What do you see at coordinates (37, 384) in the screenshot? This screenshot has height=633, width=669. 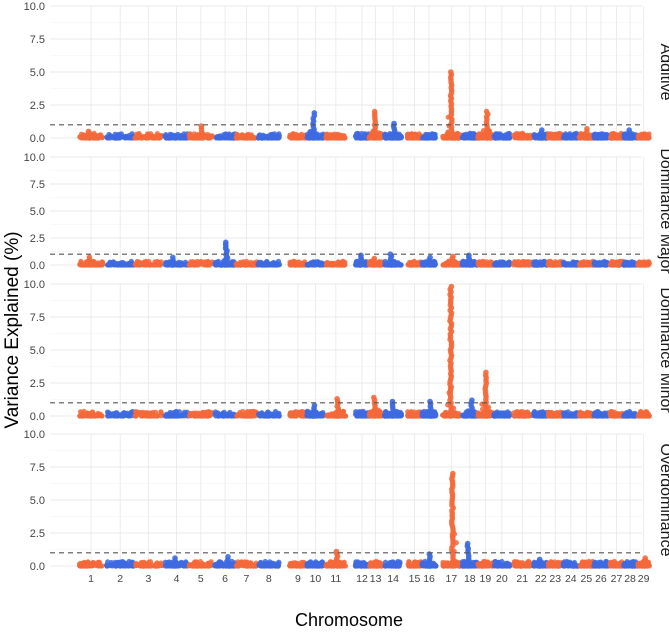 I see `y-tick-label: 2.5` at bounding box center [37, 384].